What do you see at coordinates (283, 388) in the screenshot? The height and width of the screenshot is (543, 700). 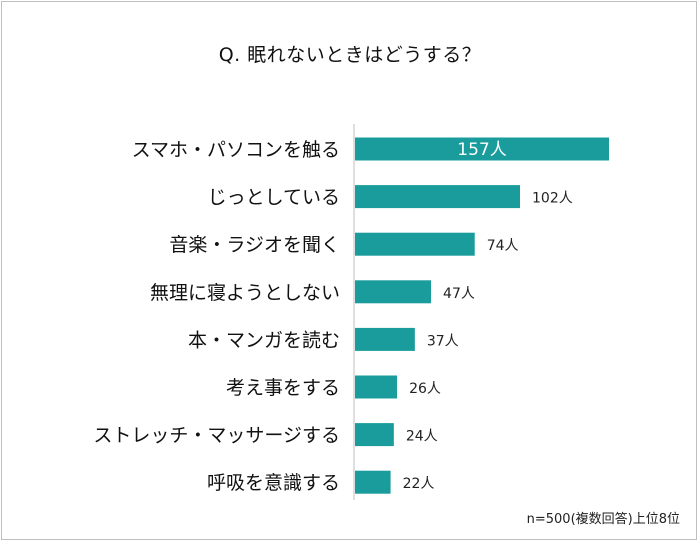 I see `category-label: 考え事をする` at bounding box center [283, 388].